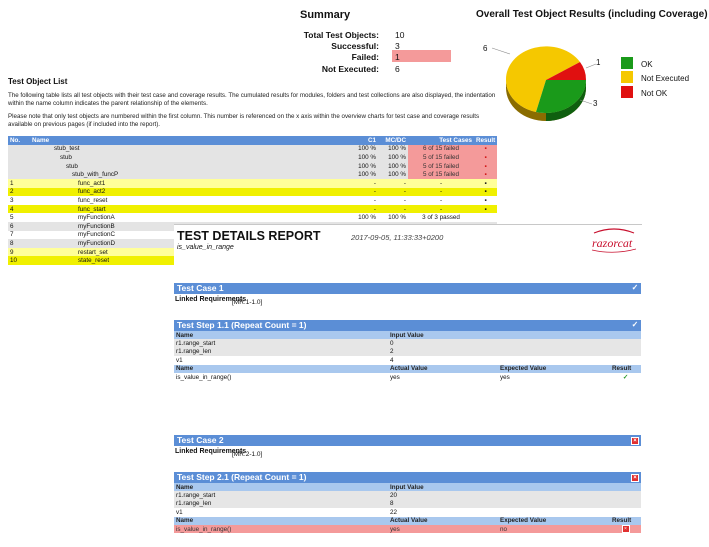 This screenshot has height=547, width=709. Describe the element at coordinates (441, 140) in the screenshot. I see `col-test-cases: Test Cases` at that location.